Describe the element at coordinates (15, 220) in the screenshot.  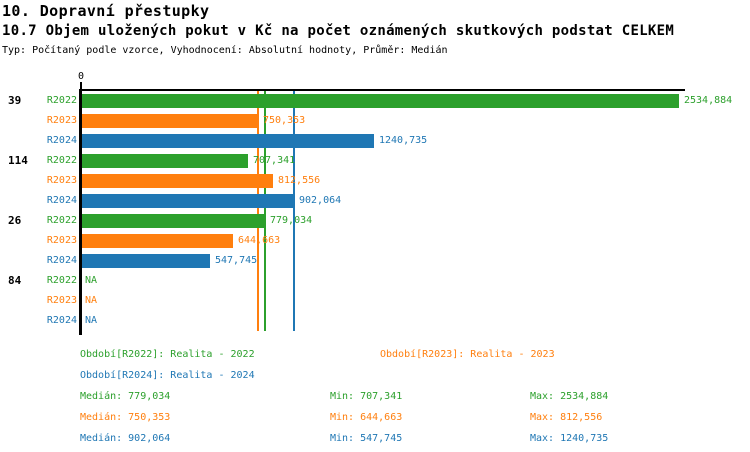
I see `group-label: 26` at that location.